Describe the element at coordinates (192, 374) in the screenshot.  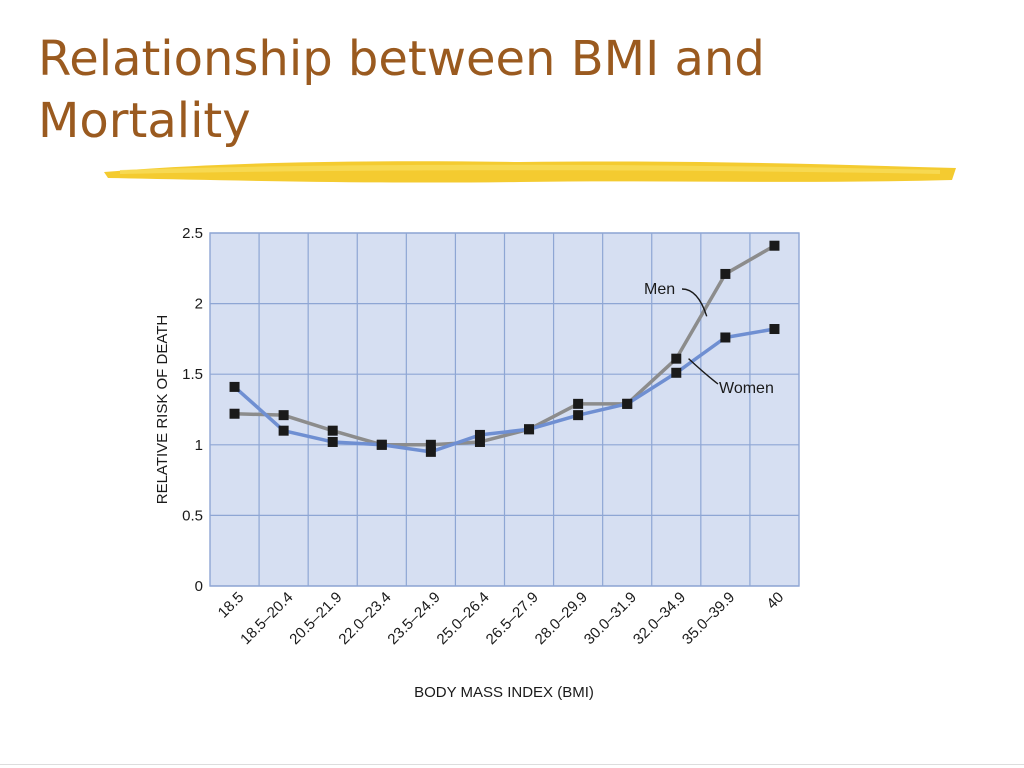
I see `y-tick-label: 1.5` at that location.